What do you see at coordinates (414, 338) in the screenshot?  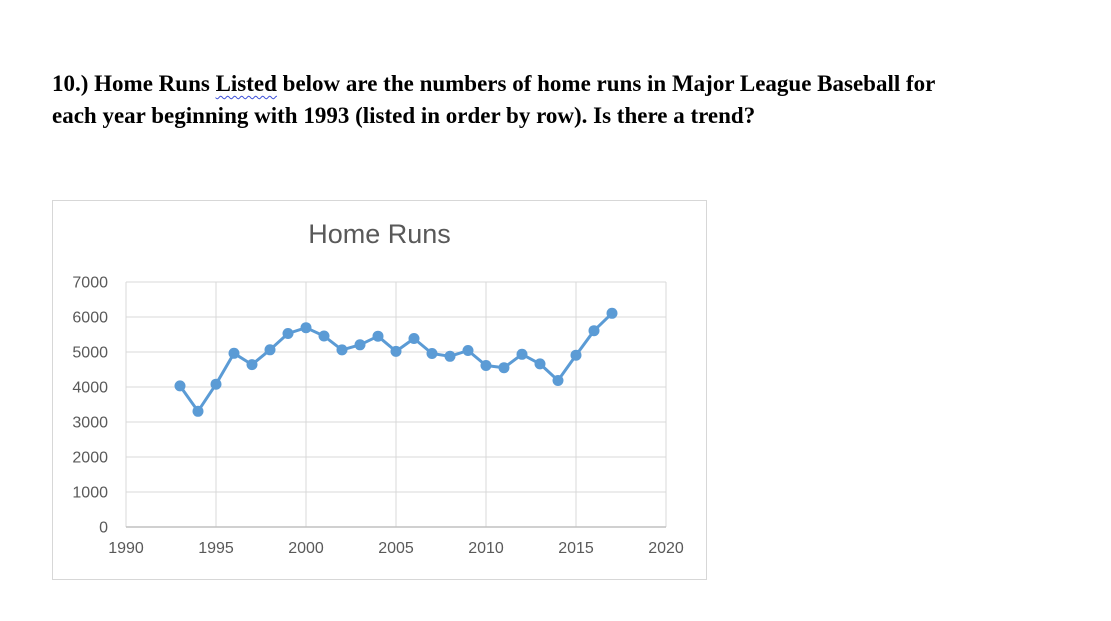 I see `data-point-2006` at bounding box center [414, 338].